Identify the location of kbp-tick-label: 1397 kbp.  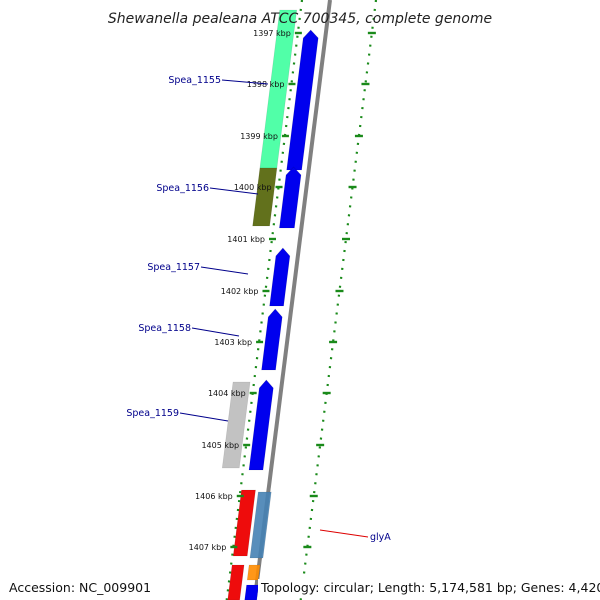
(272, 33).